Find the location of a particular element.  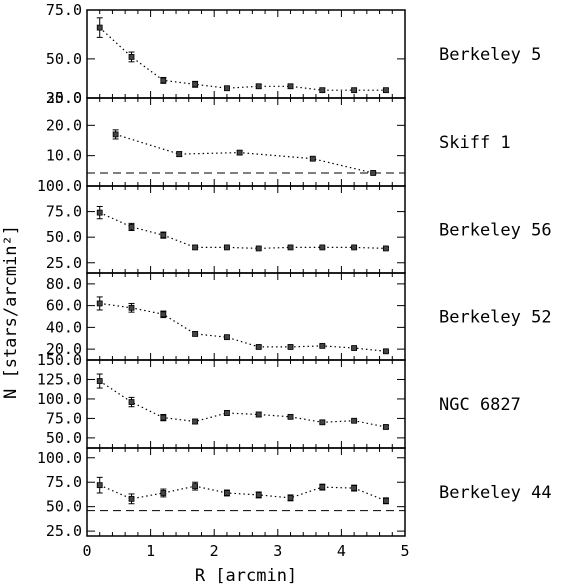

y-tick-label: 125.0 is located at coordinates (59, 379).